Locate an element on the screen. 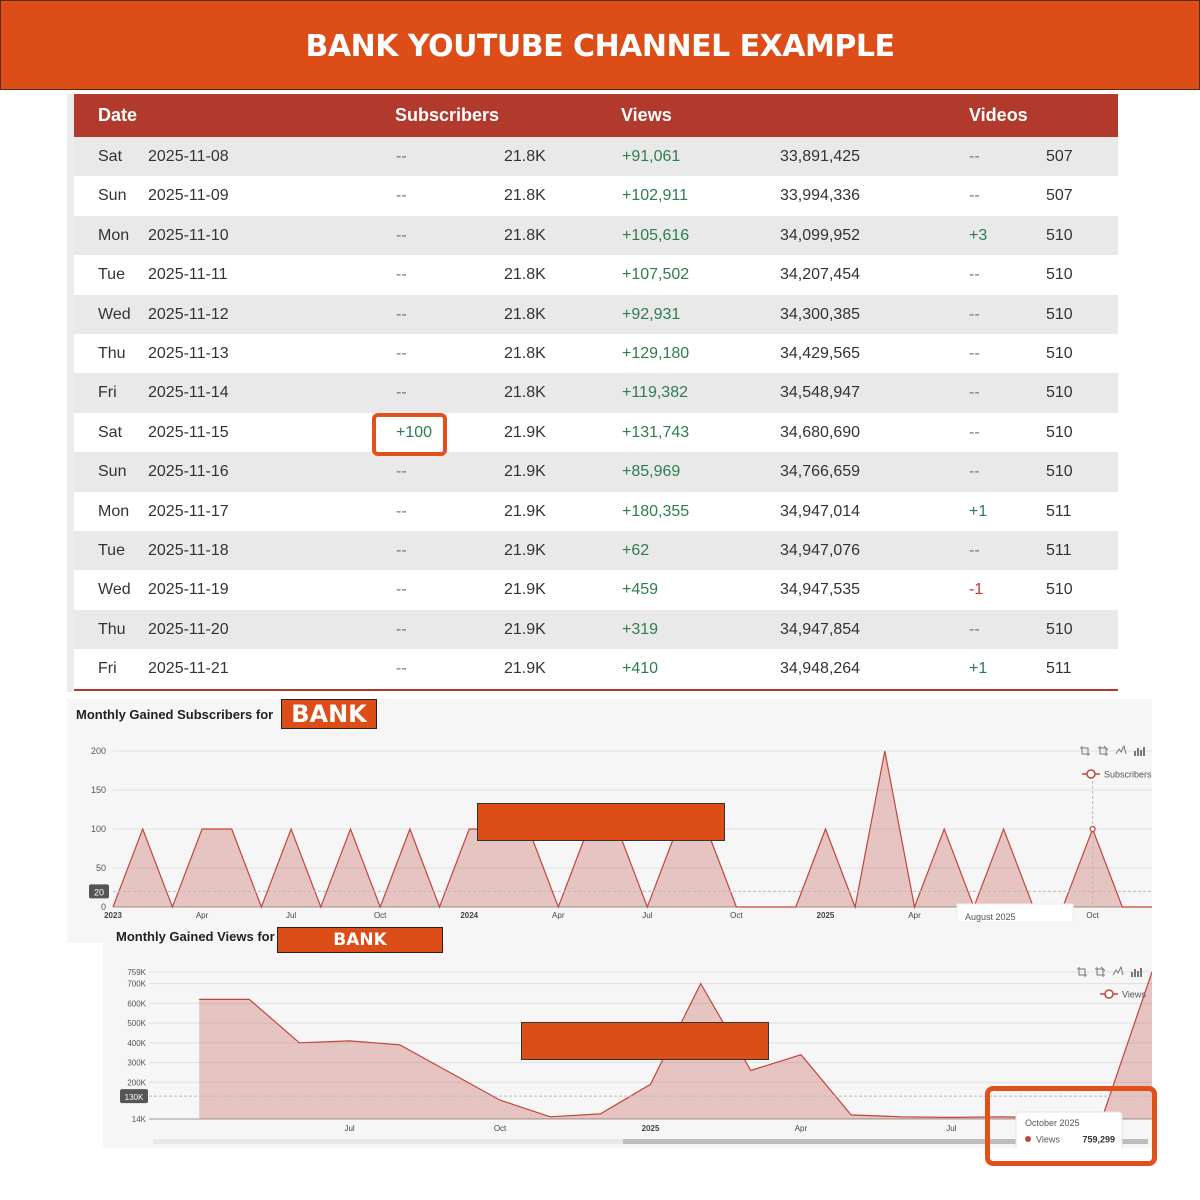 Image resolution: width=1200 pixels, height=1200 pixels. tooltip-series-name: Views is located at coordinates (1048, 1140).